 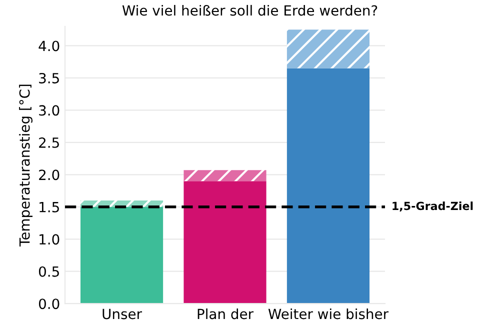 What do you see at coordinates (49, 110) in the screenshot?
I see `y-tick-label: 3.0` at bounding box center [49, 110].